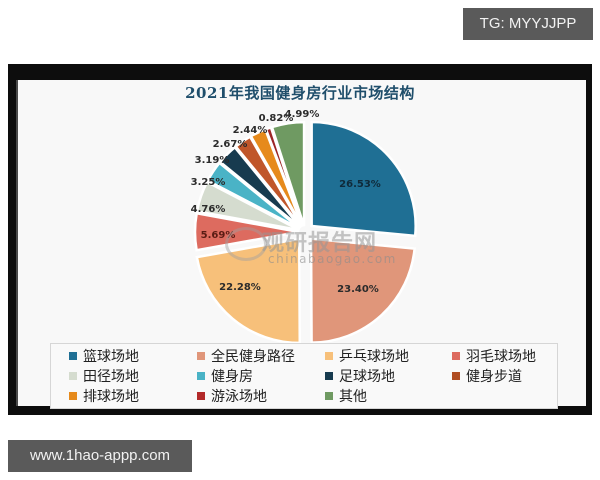  I want to click on watermark-title: 观研报告网, so click(320, 243).